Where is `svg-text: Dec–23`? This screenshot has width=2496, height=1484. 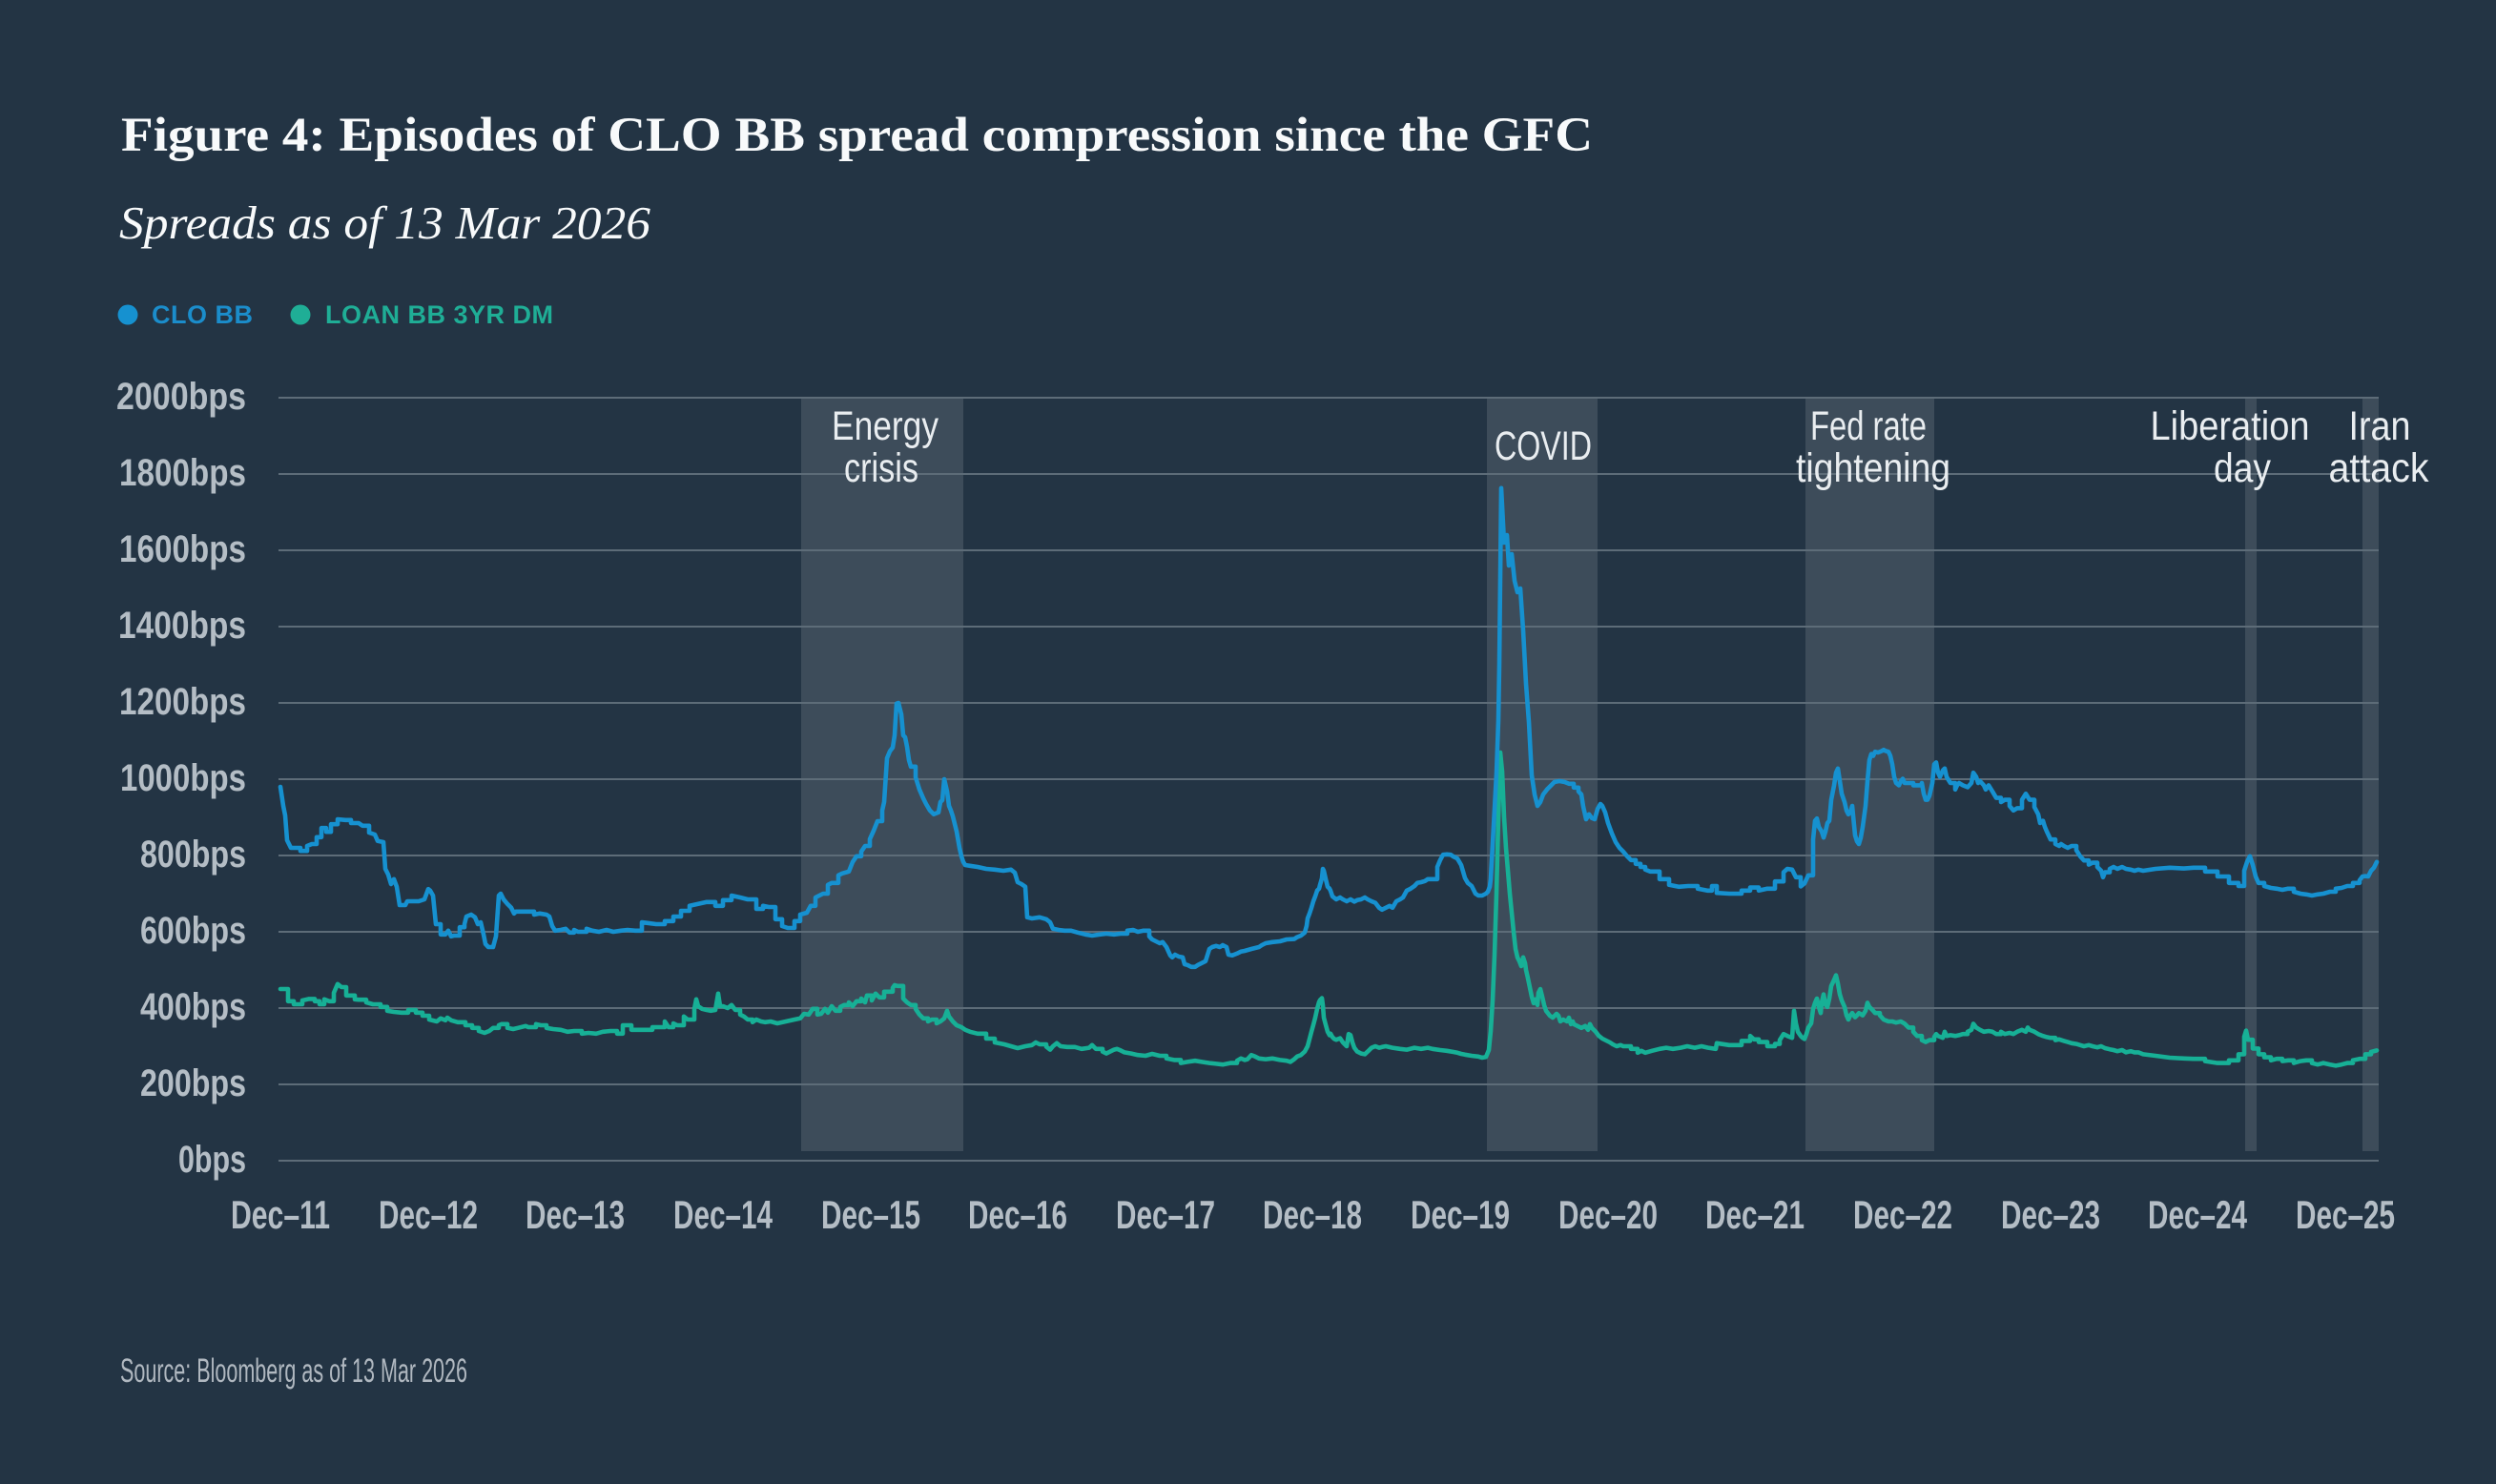 svg-text: Dec–23 is located at coordinates (2050, 1214).